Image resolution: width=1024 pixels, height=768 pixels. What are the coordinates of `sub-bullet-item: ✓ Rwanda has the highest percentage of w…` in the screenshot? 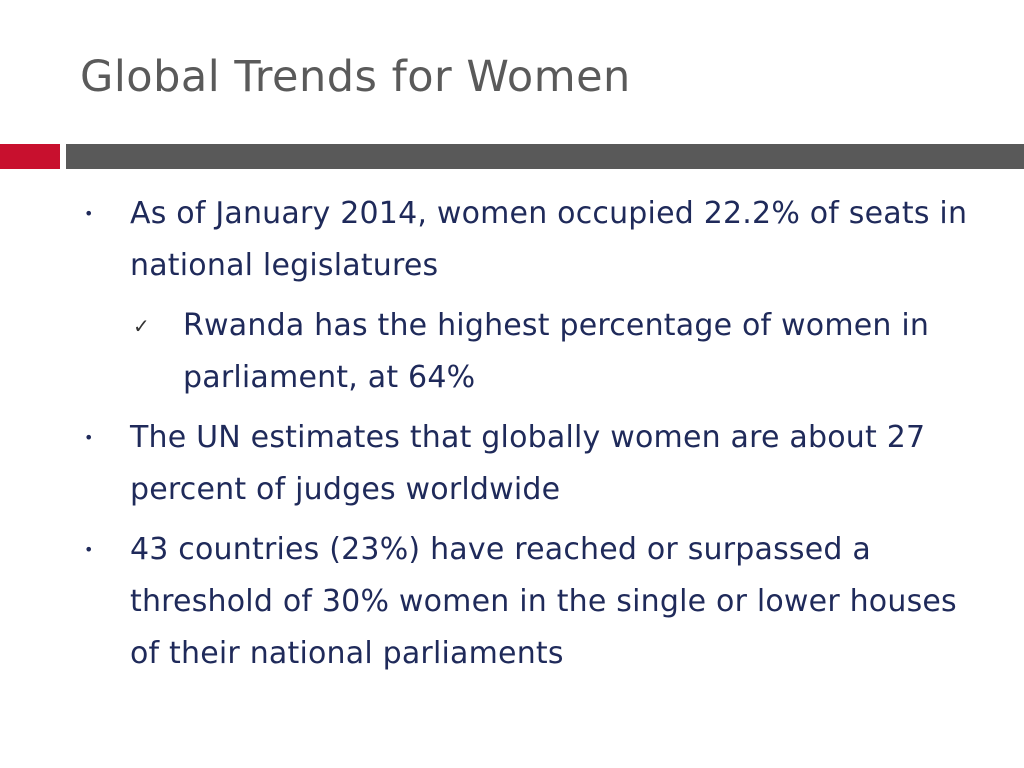 It's located at (512, 352).